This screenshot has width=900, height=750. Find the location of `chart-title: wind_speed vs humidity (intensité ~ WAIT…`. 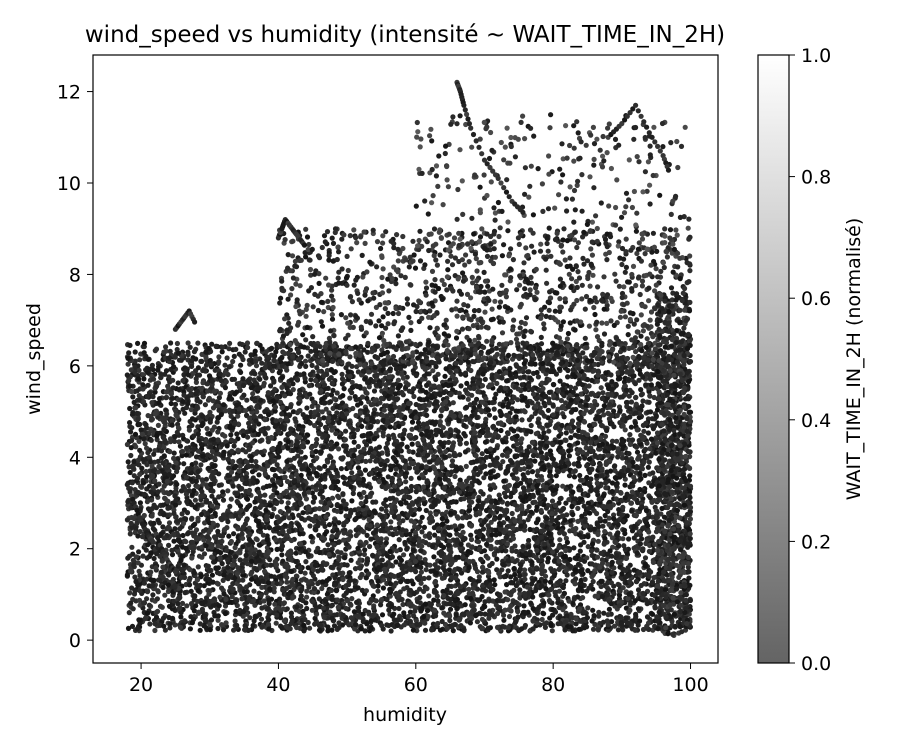

chart-title: wind_speed vs humidity (intensité ~ WAIT… is located at coordinates (405, 35).